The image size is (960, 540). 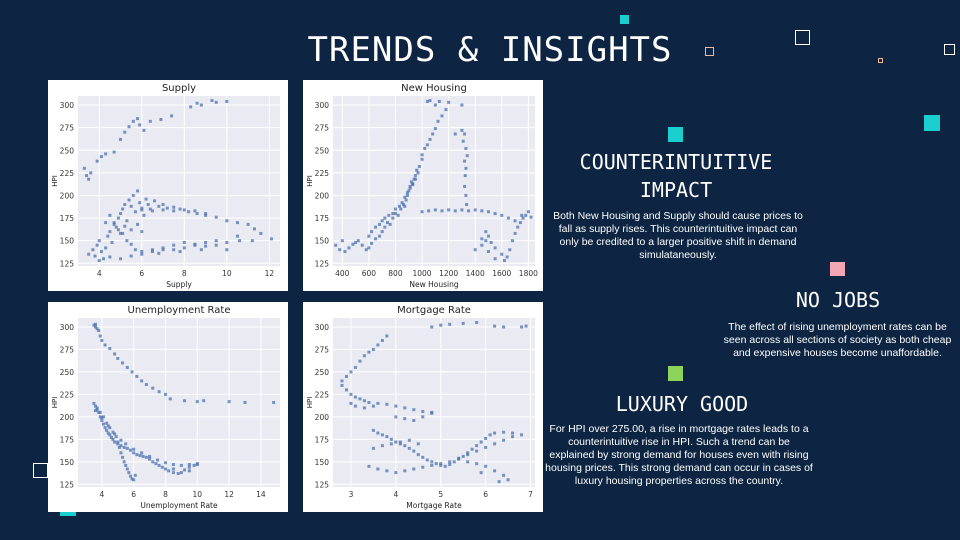 What do you see at coordinates (709, 51) in the screenshot?
I see `decor-square-outline-peach` at bounding box center [709, 51].